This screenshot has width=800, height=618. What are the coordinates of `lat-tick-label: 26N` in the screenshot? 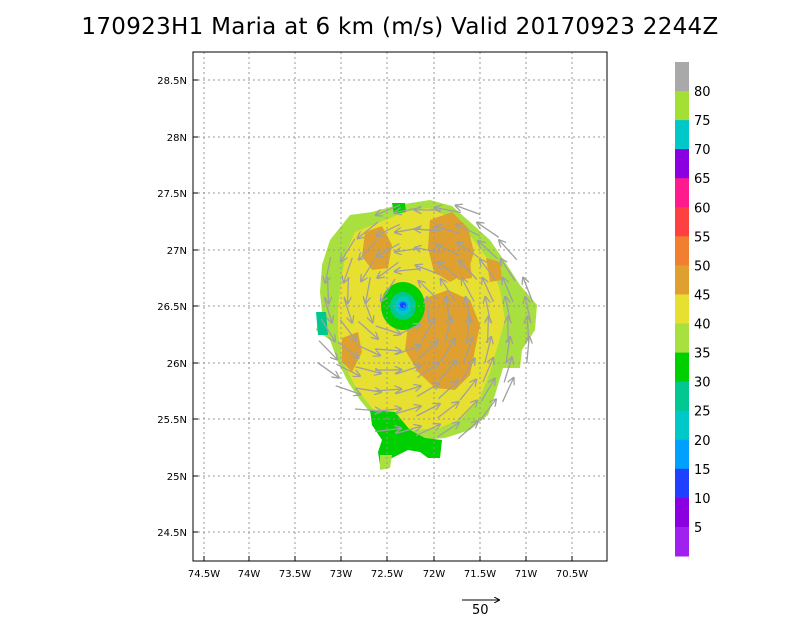 It's located at (177, 364).